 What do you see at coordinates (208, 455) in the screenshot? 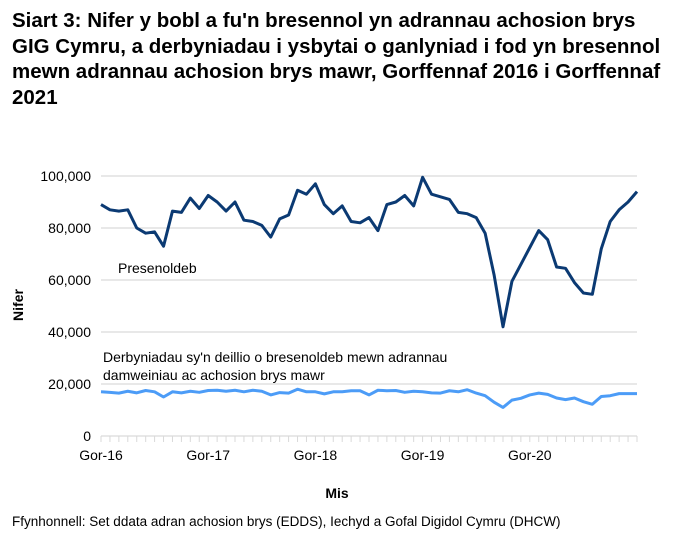
I see `x-tick-label: Gor-17` at bounding box center [208, 455].